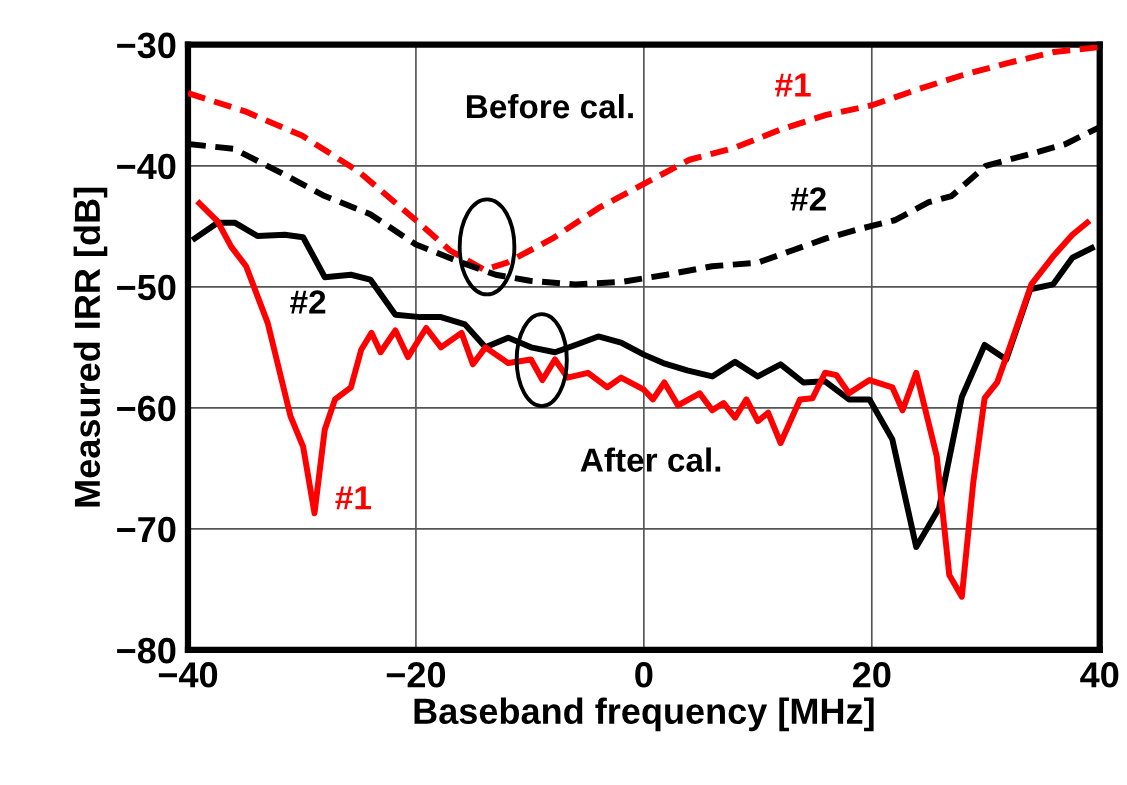  Describe the element at coordinates (188, 675) in the screenshot. I see `x-tick-label: −40` at that location.